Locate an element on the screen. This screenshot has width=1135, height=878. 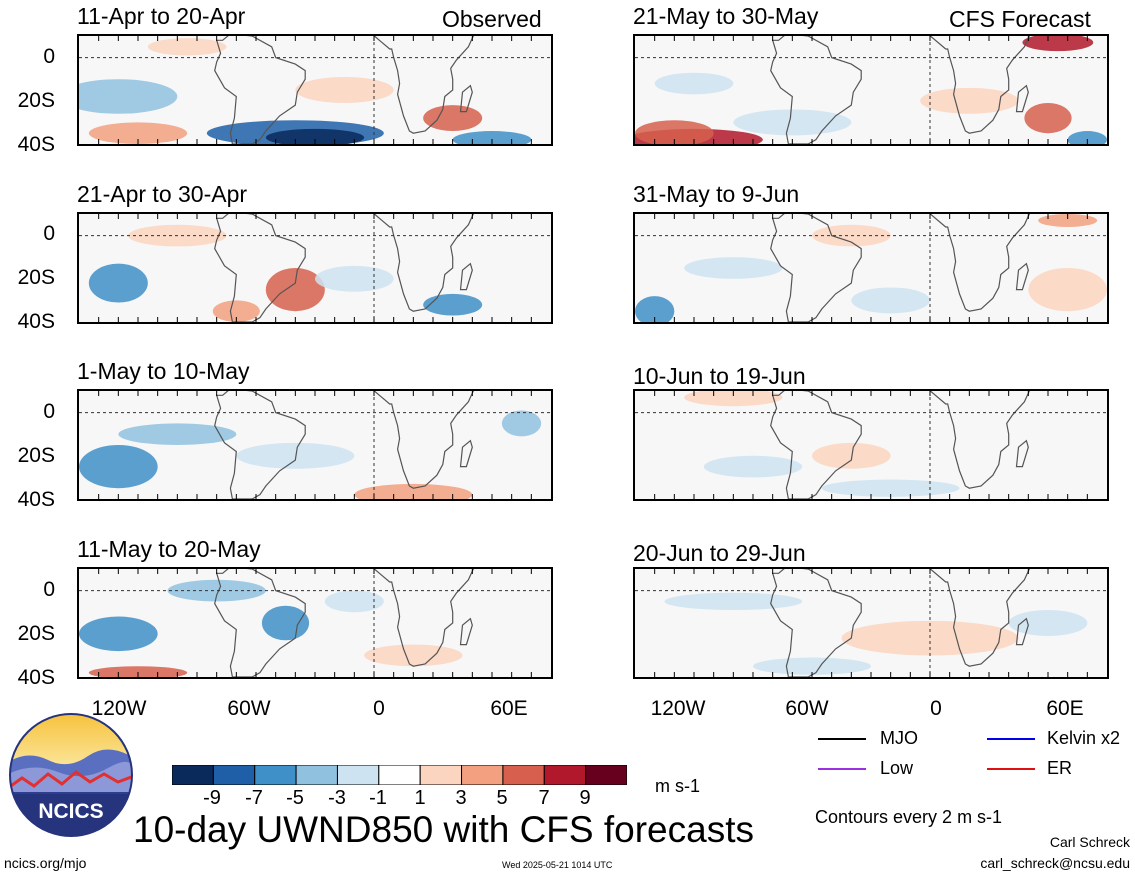
colorbar is located at coordinates (399, 775).